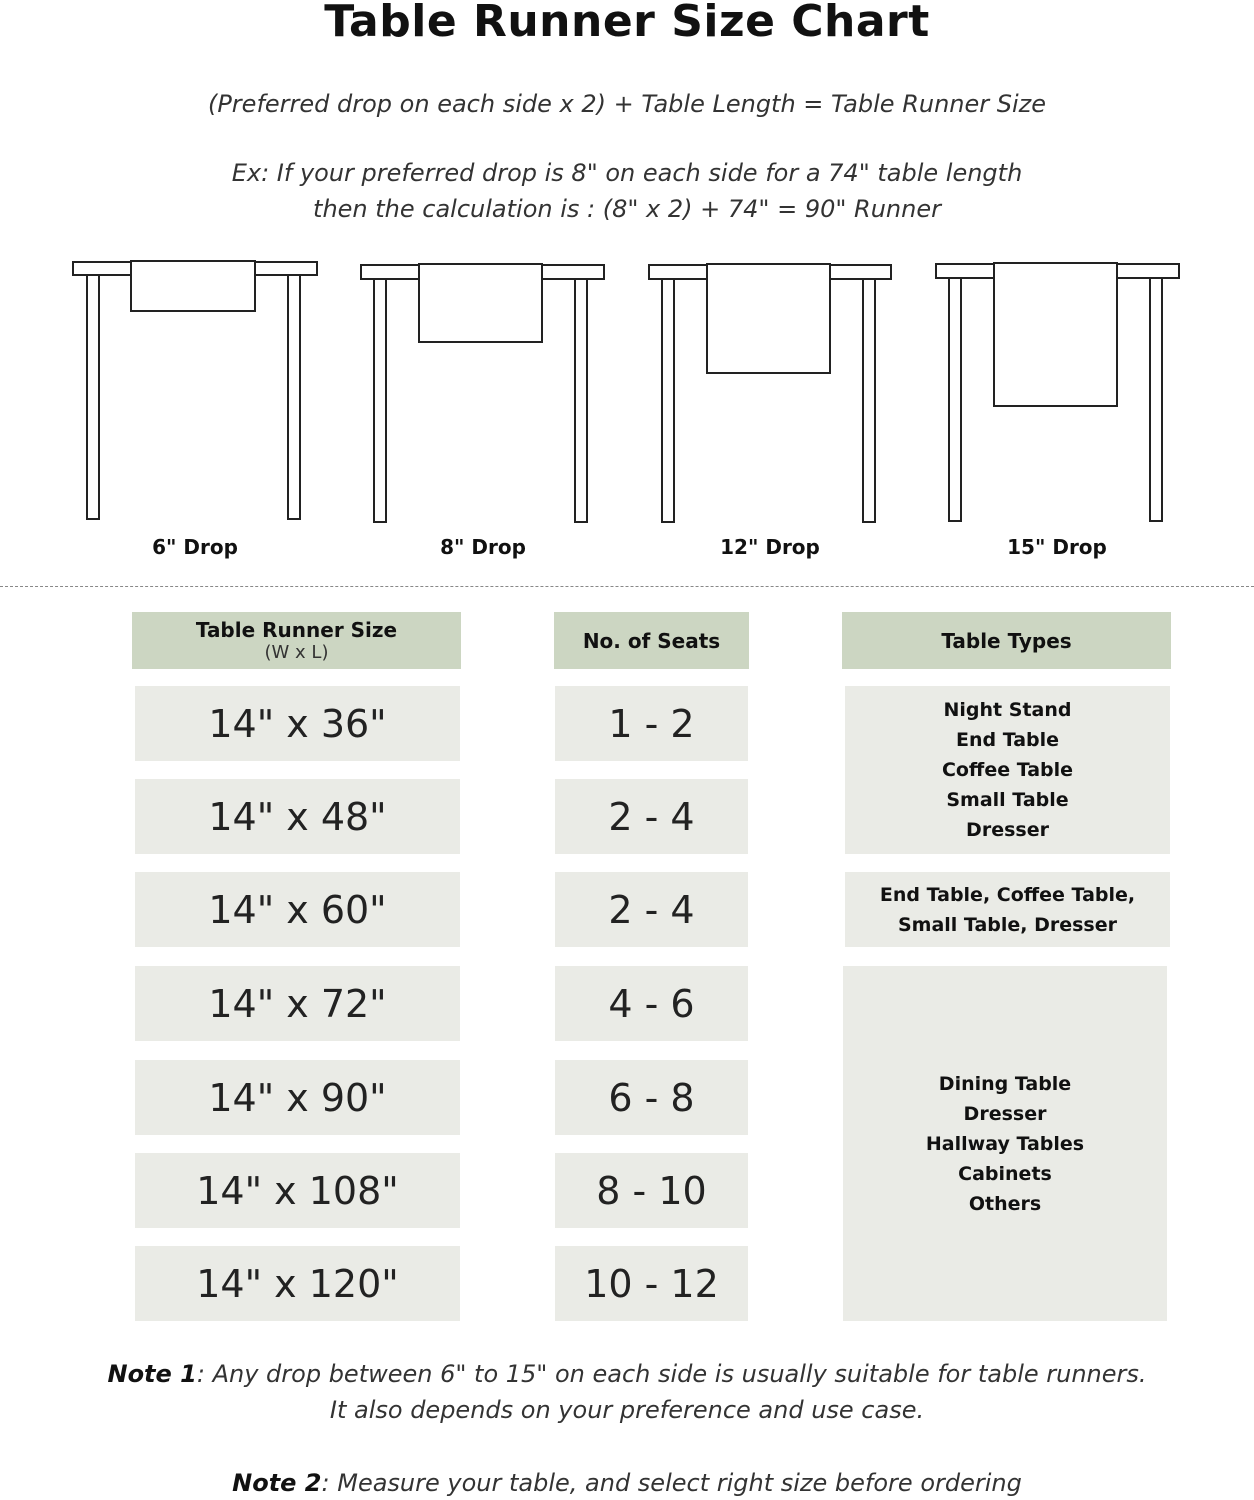  I want to click on table-type: End Table, Coffee Table,, so click(1007, 894).